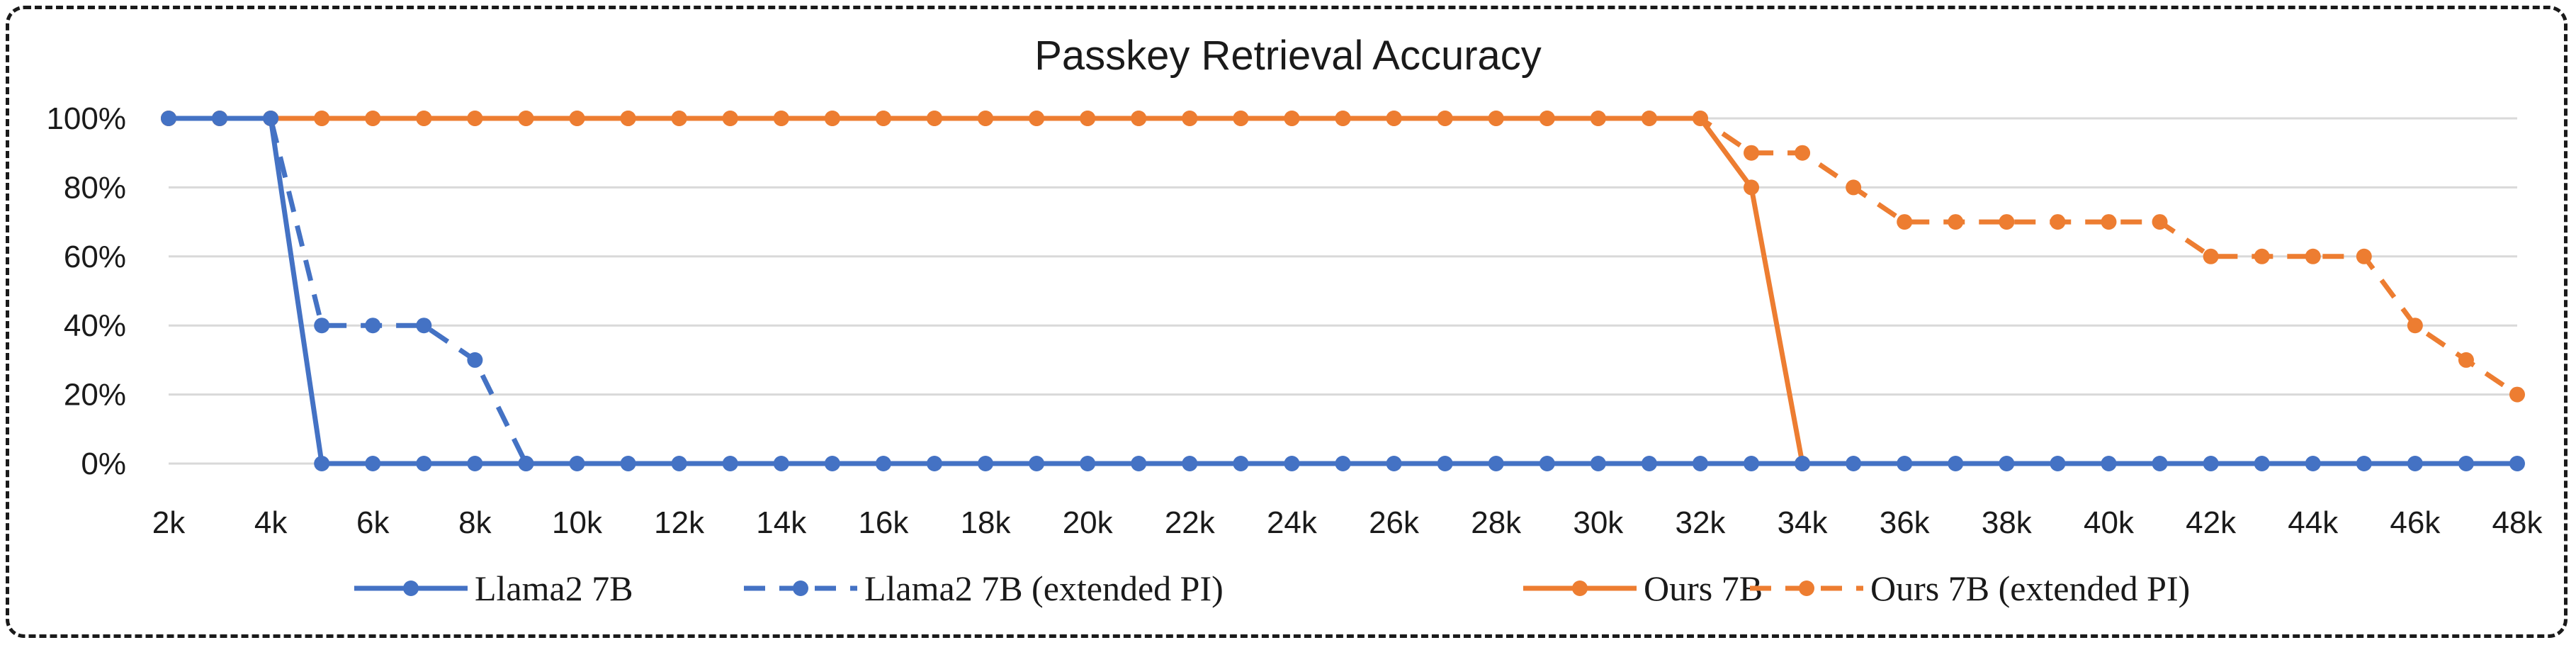 The image size is (2576, 645). What do you see at coordinates (103, 464) in the screenshot?
I see `y-tick-label: 0%` at bounding box center [103, 464].